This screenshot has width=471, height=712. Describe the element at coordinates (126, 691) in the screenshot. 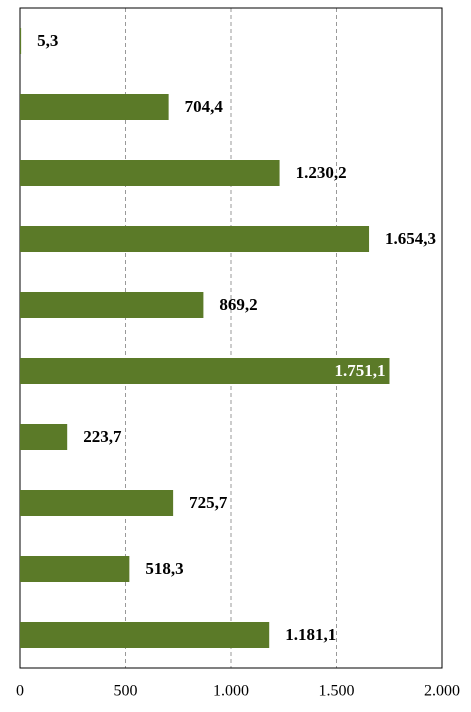

I see `x-tick-label: 500` at that location.